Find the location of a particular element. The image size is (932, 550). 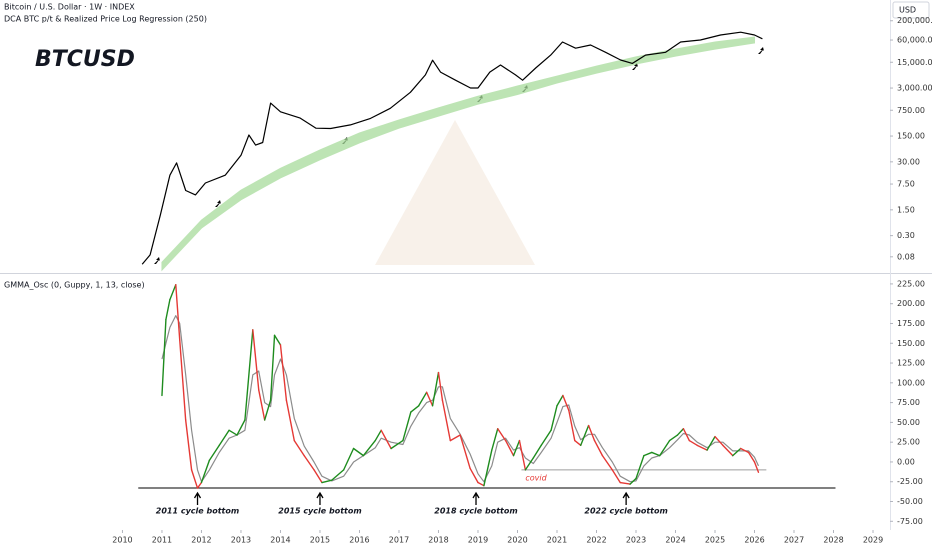

annotation: 2015 cycle bottom is located at coordinates (319, 511).